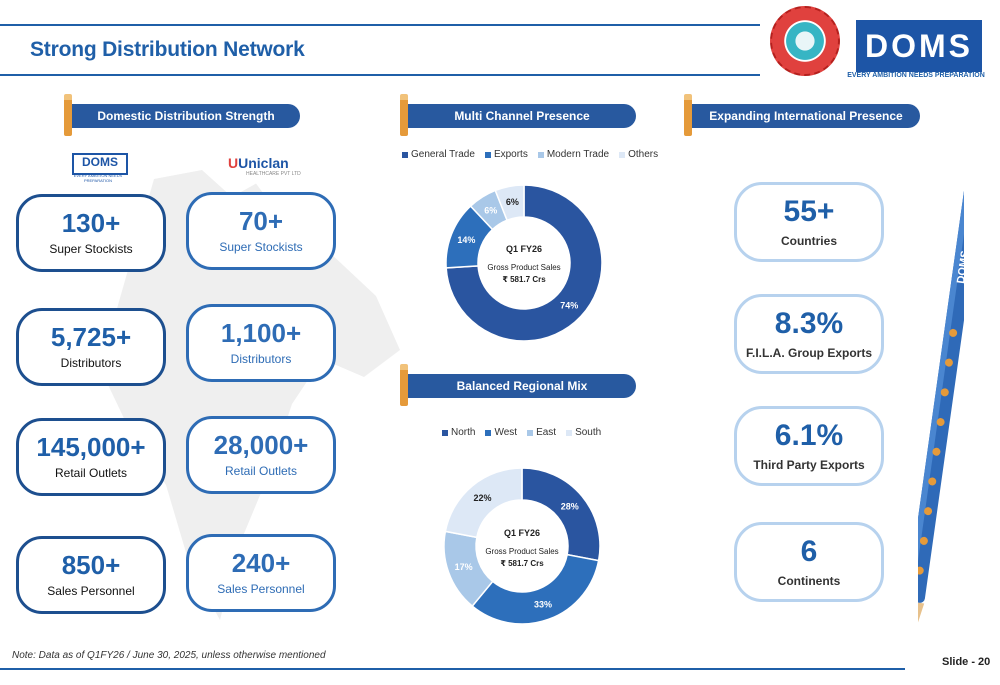 This screenshot has width=1000, height=685. Describe the element at coordinates (959, 267) in the screenshot. I see `pencil-brand-text: DOMS` at that location.